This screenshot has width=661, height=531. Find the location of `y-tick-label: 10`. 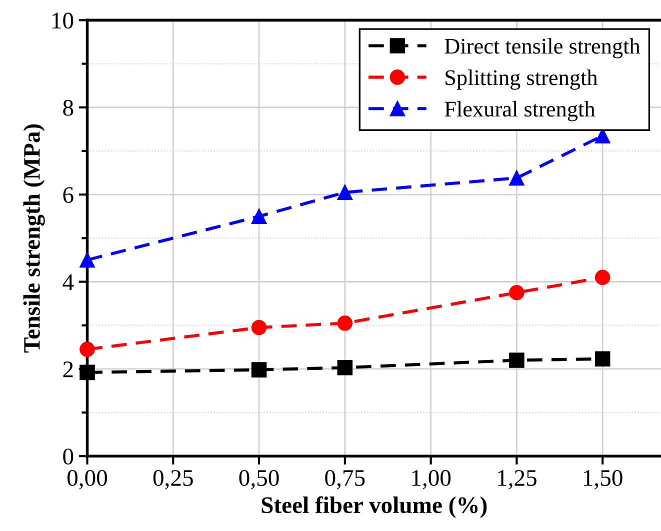

y-tick-label: 10 is located at coordinates (63, 20).